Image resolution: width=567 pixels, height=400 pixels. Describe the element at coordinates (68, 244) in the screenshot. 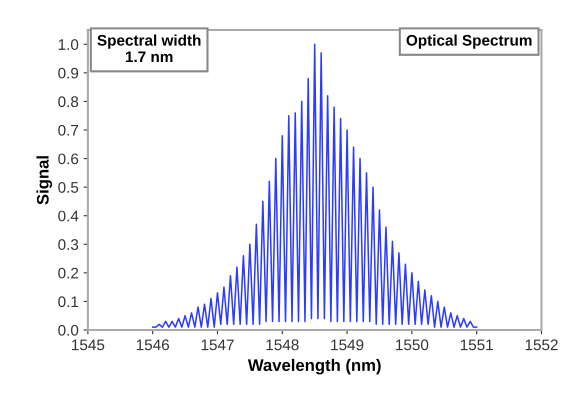

I see `y-tick-label: 0.3` at that location.